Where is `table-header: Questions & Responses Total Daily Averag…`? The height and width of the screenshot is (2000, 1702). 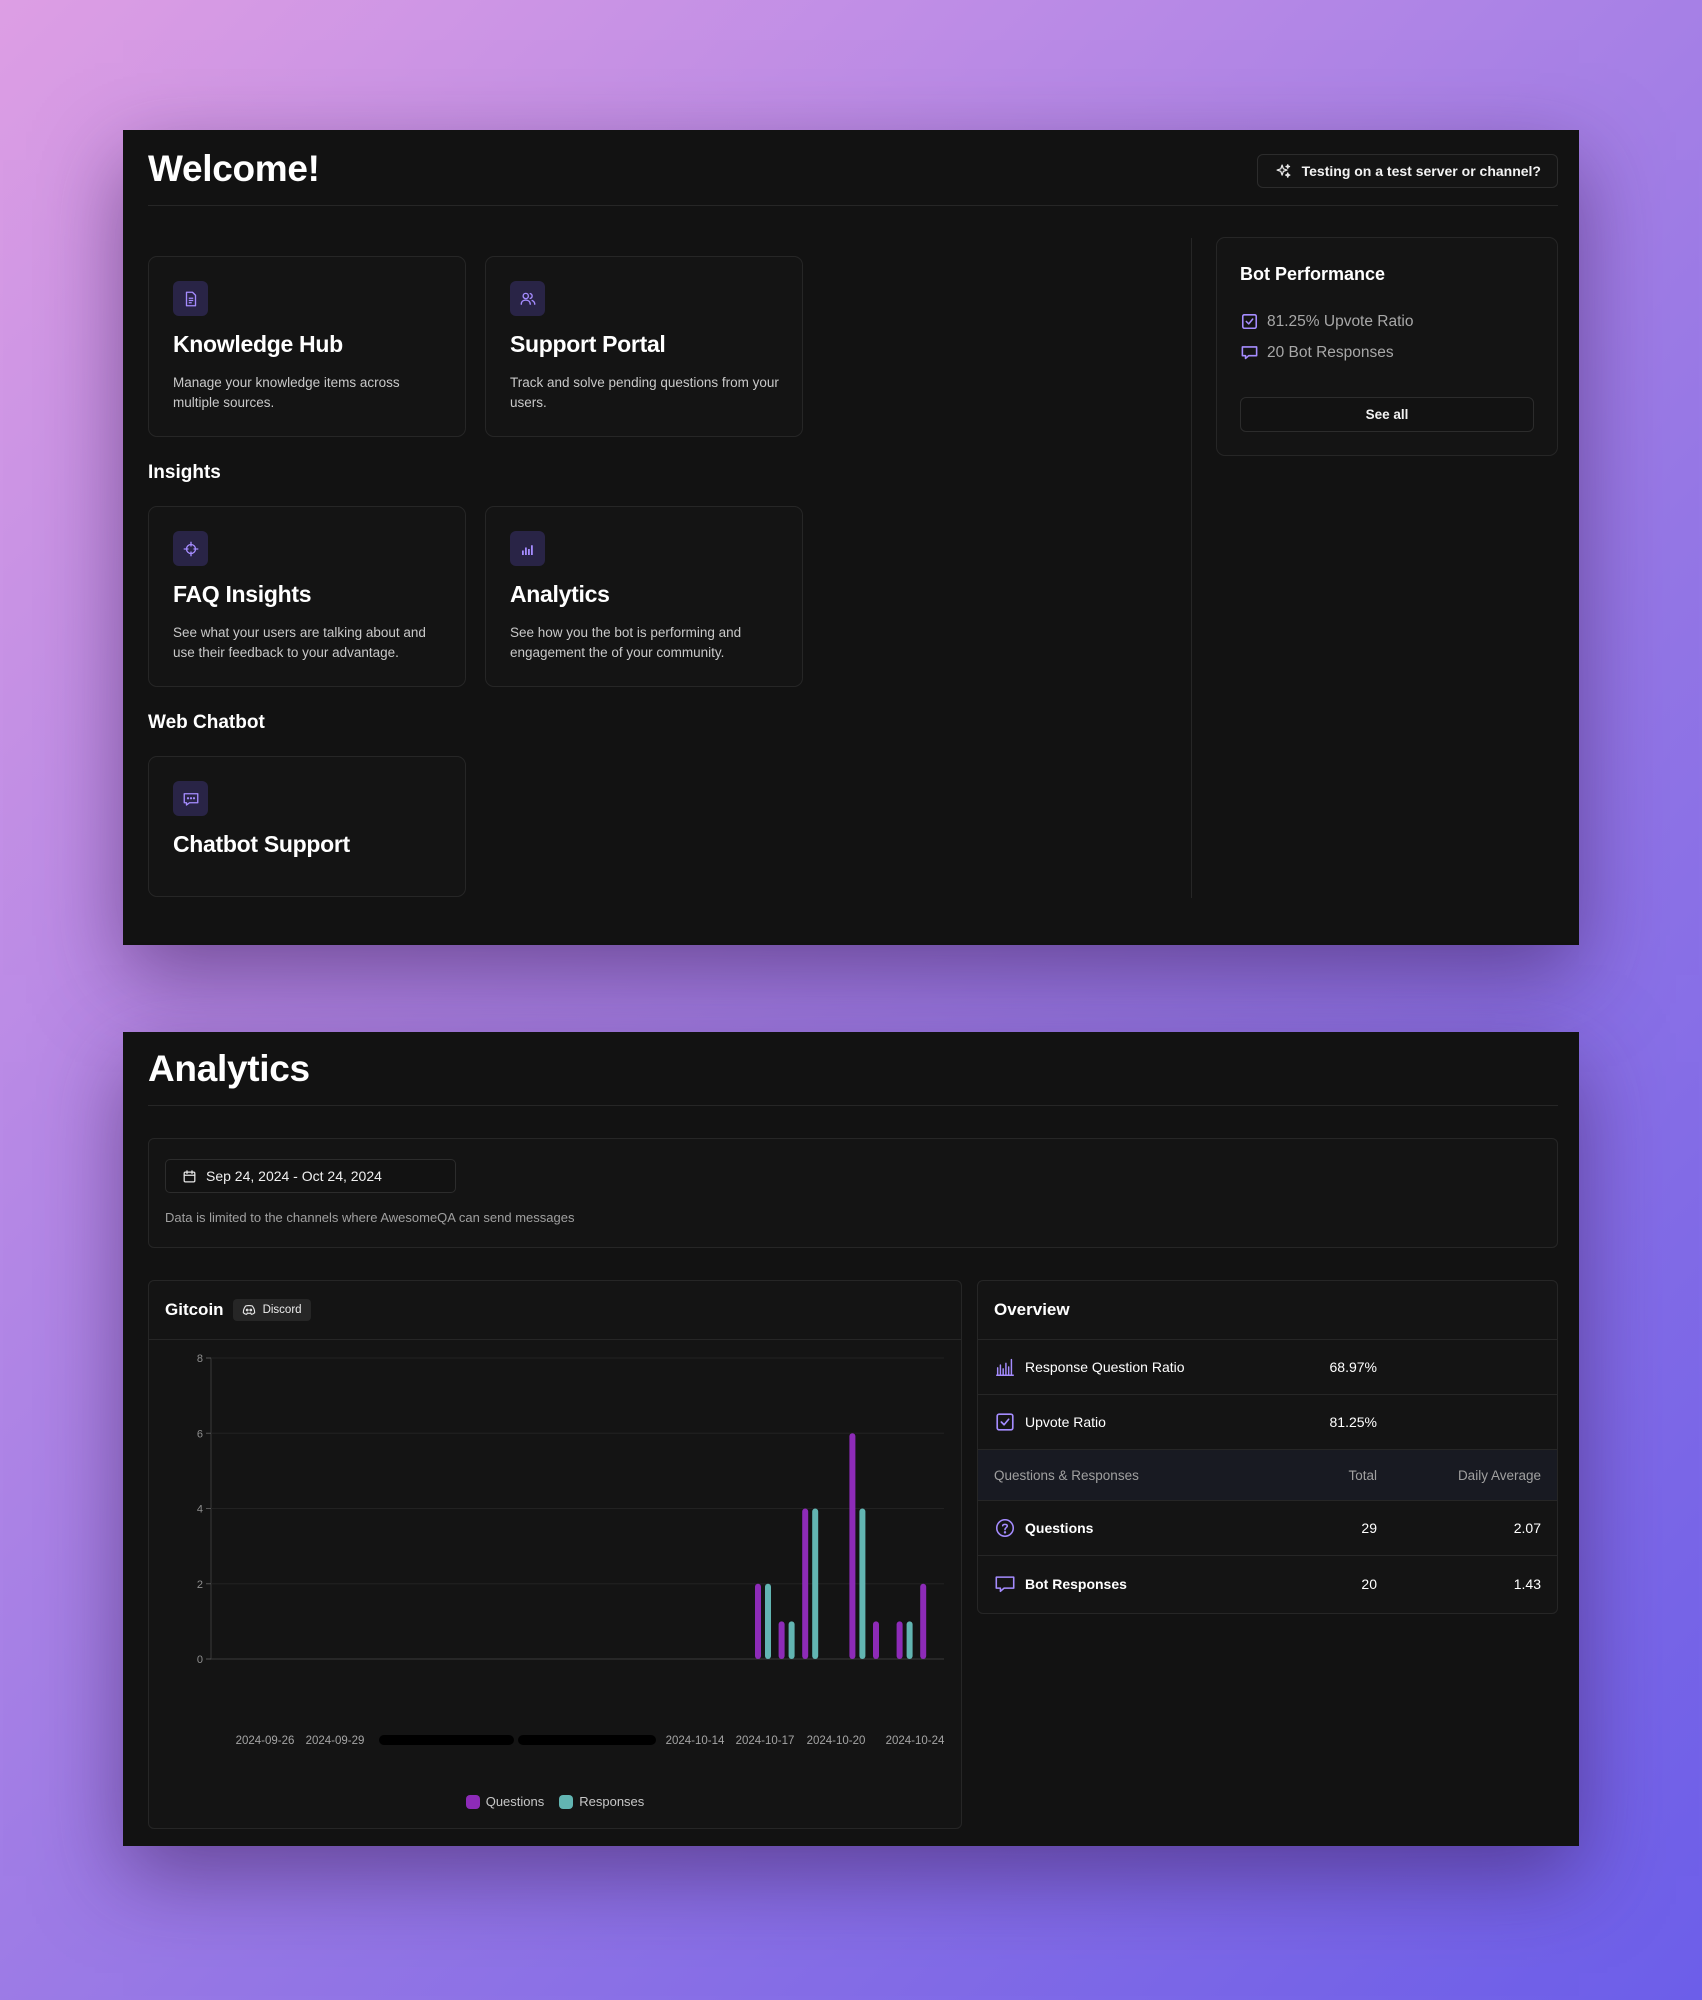 table-header: Questions & Responses Total Daily Averag… is located at coordinates (1267, 1475).